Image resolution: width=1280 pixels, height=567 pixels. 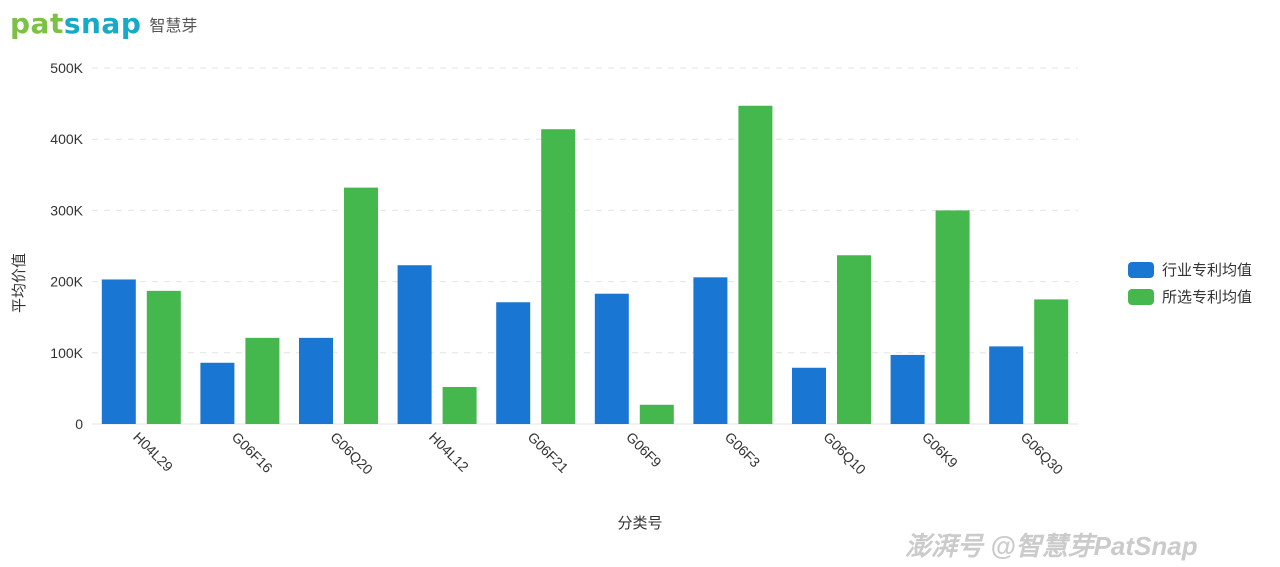 What do you see at coordinates (644, 450) in the screenshot?
I see `x-tick-label: G06F9` at bounding box center [644, 450].